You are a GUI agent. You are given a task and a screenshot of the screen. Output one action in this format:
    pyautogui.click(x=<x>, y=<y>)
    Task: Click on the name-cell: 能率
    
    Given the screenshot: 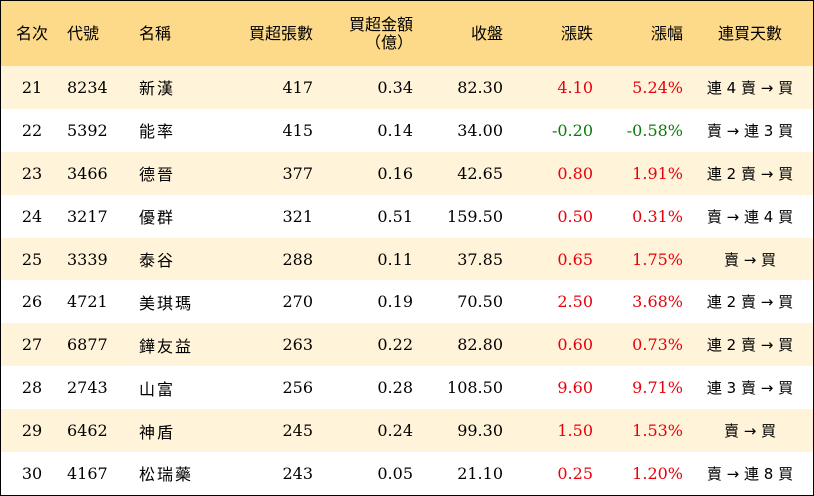 What is the action you would take?
    pyautogui.click(x=157, y=132)
    